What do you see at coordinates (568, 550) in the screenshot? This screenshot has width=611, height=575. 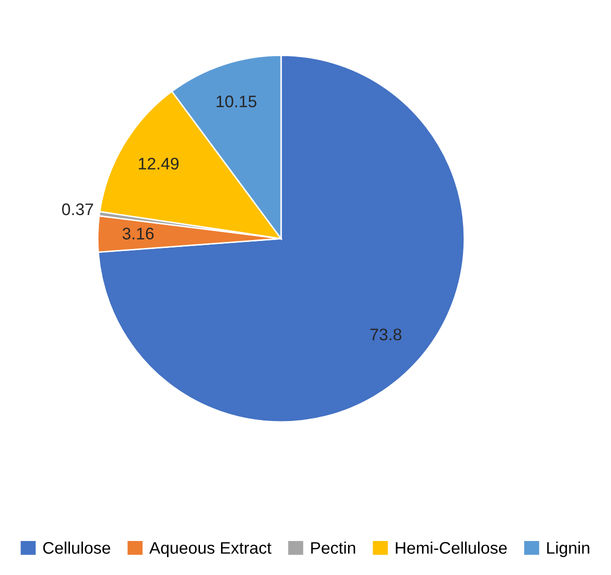 I see `legend-label: Lignin` at bounding box center [568, 550].